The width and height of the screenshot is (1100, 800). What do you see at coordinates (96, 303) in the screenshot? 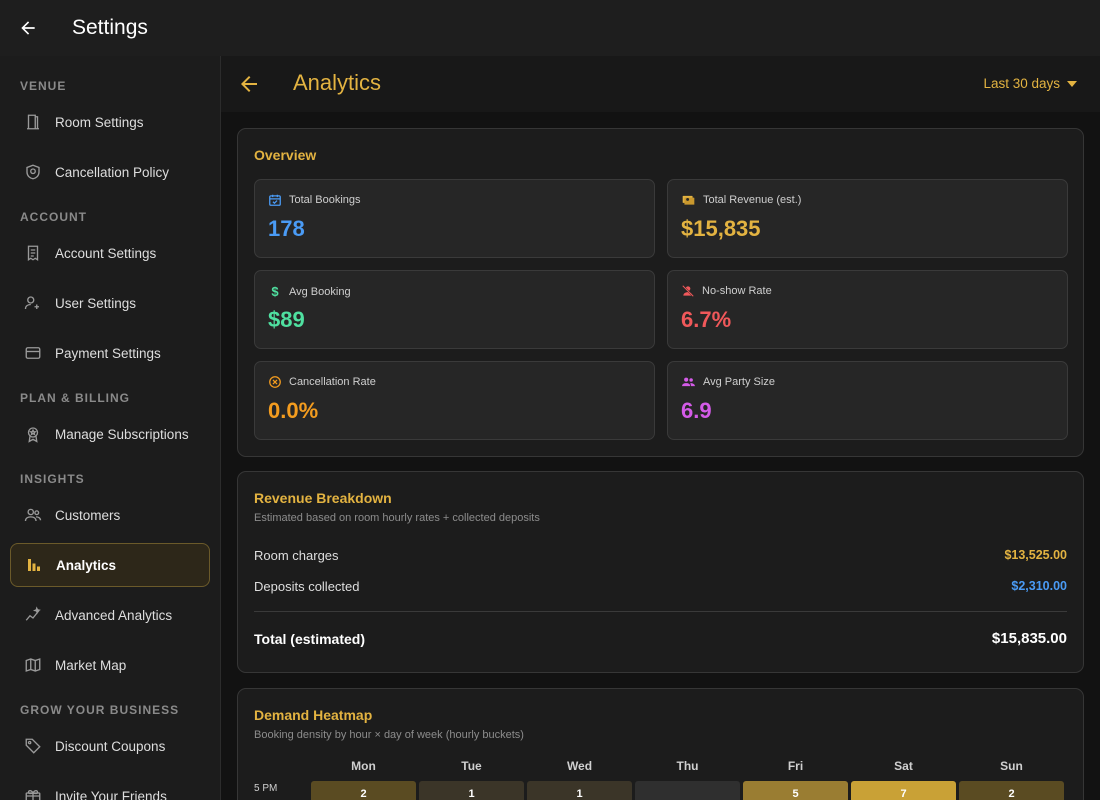
I see `sidebar-item-label: User Settings` at bounding box center [96, 303].